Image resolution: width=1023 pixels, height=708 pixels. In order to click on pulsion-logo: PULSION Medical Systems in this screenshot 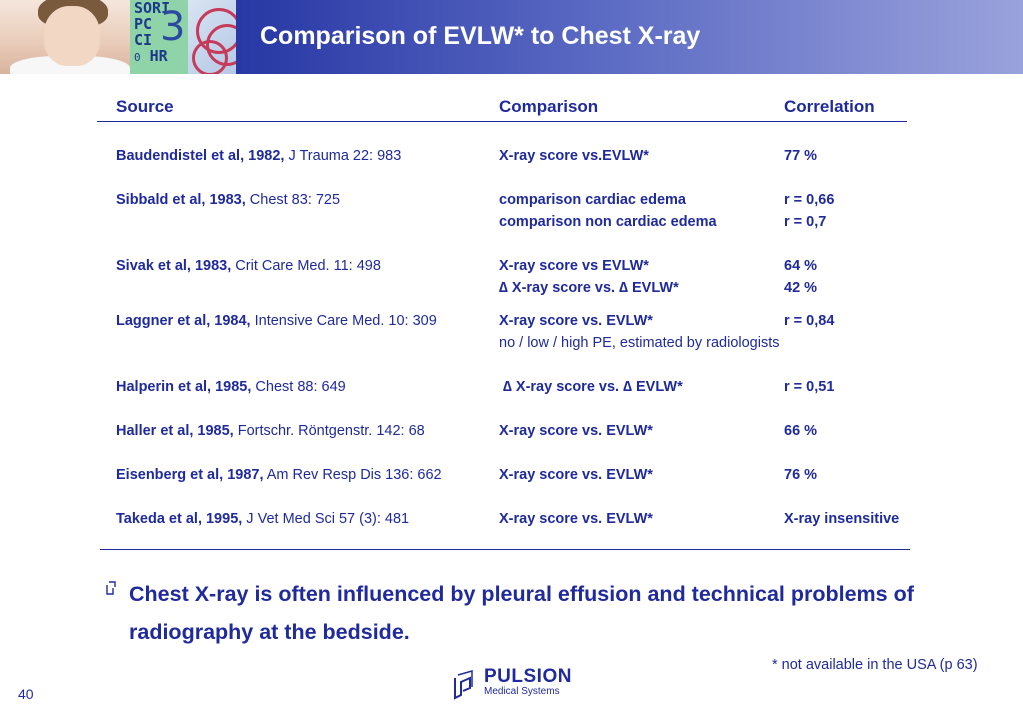, I will do `click(517, 684)`.